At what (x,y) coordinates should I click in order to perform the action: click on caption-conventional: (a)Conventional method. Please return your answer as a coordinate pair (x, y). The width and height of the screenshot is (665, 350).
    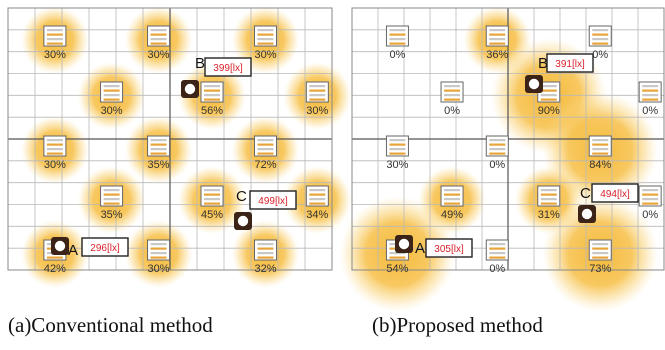
    Looking at the image, I should click on (110, 325).